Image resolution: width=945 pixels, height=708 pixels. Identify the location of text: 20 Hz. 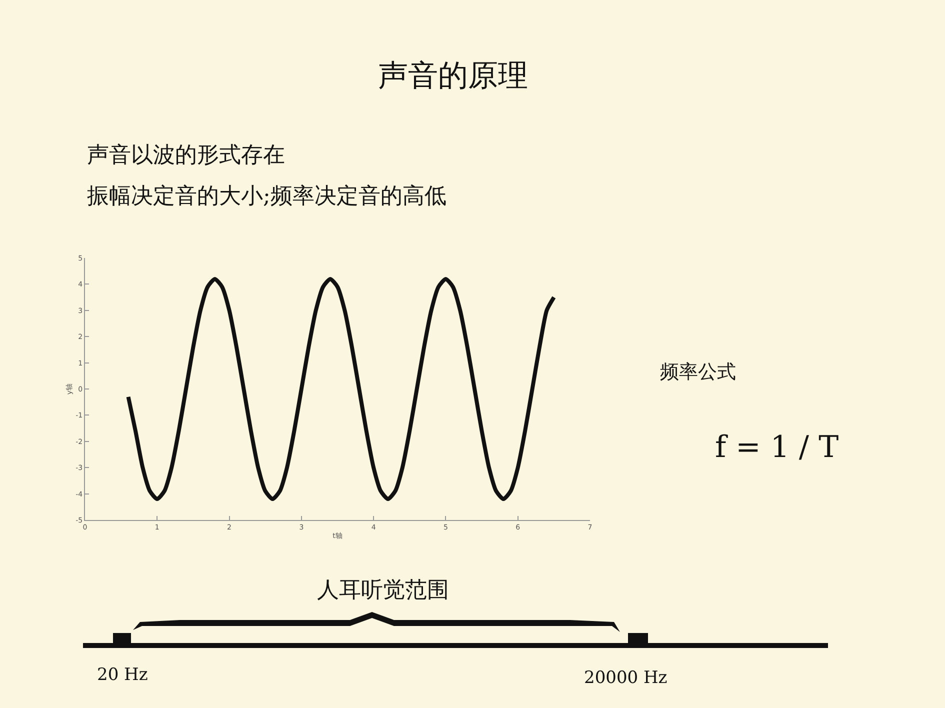
(122, 675).